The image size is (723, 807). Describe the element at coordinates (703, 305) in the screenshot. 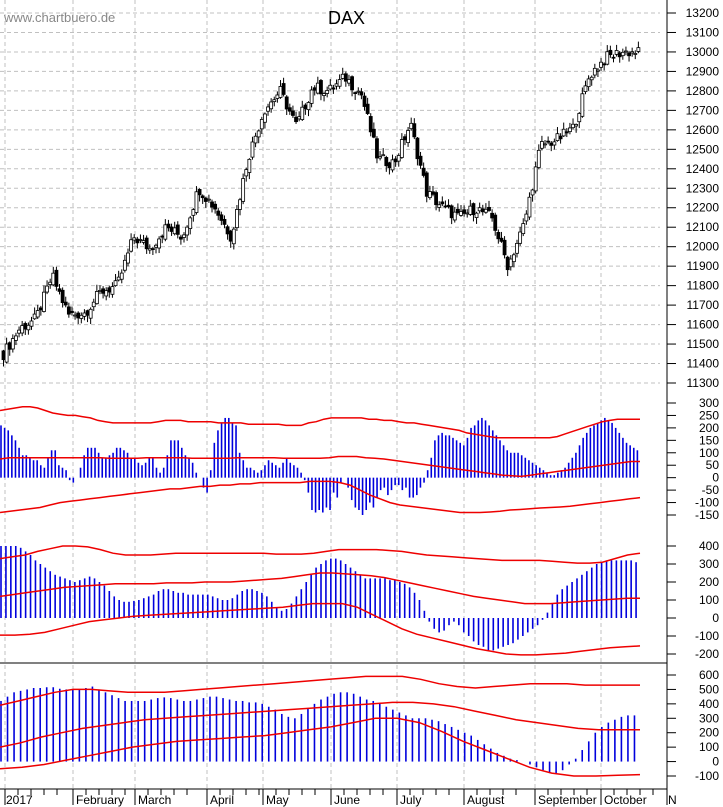

I see `svg-text: 11700` at that location.